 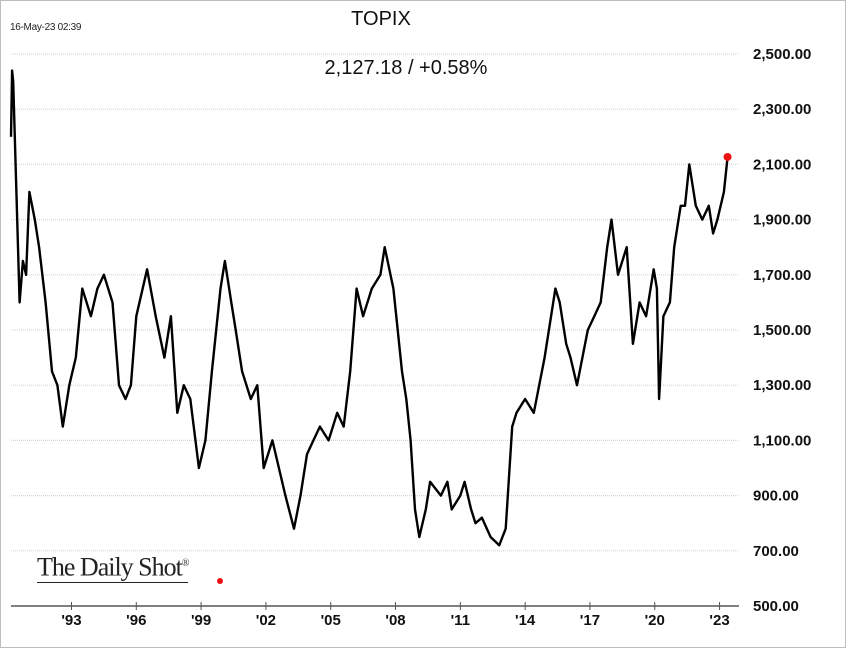 I want to click on y-tick-label: 1,500.00, so click(x=782, y=330).